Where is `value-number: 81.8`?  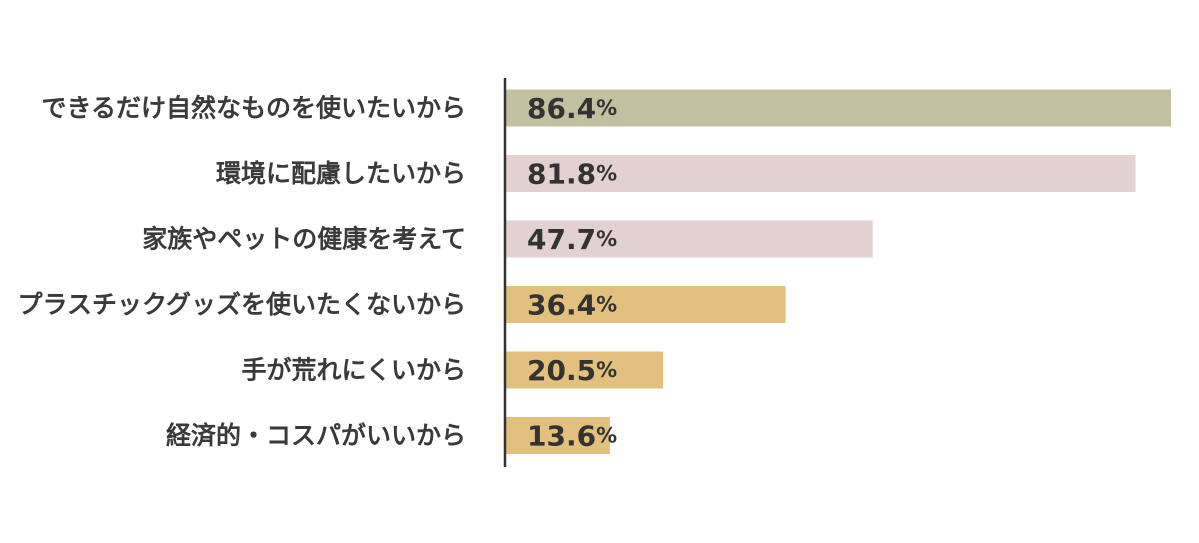 value-number: 81.8 is located at coordinates (561, 173).